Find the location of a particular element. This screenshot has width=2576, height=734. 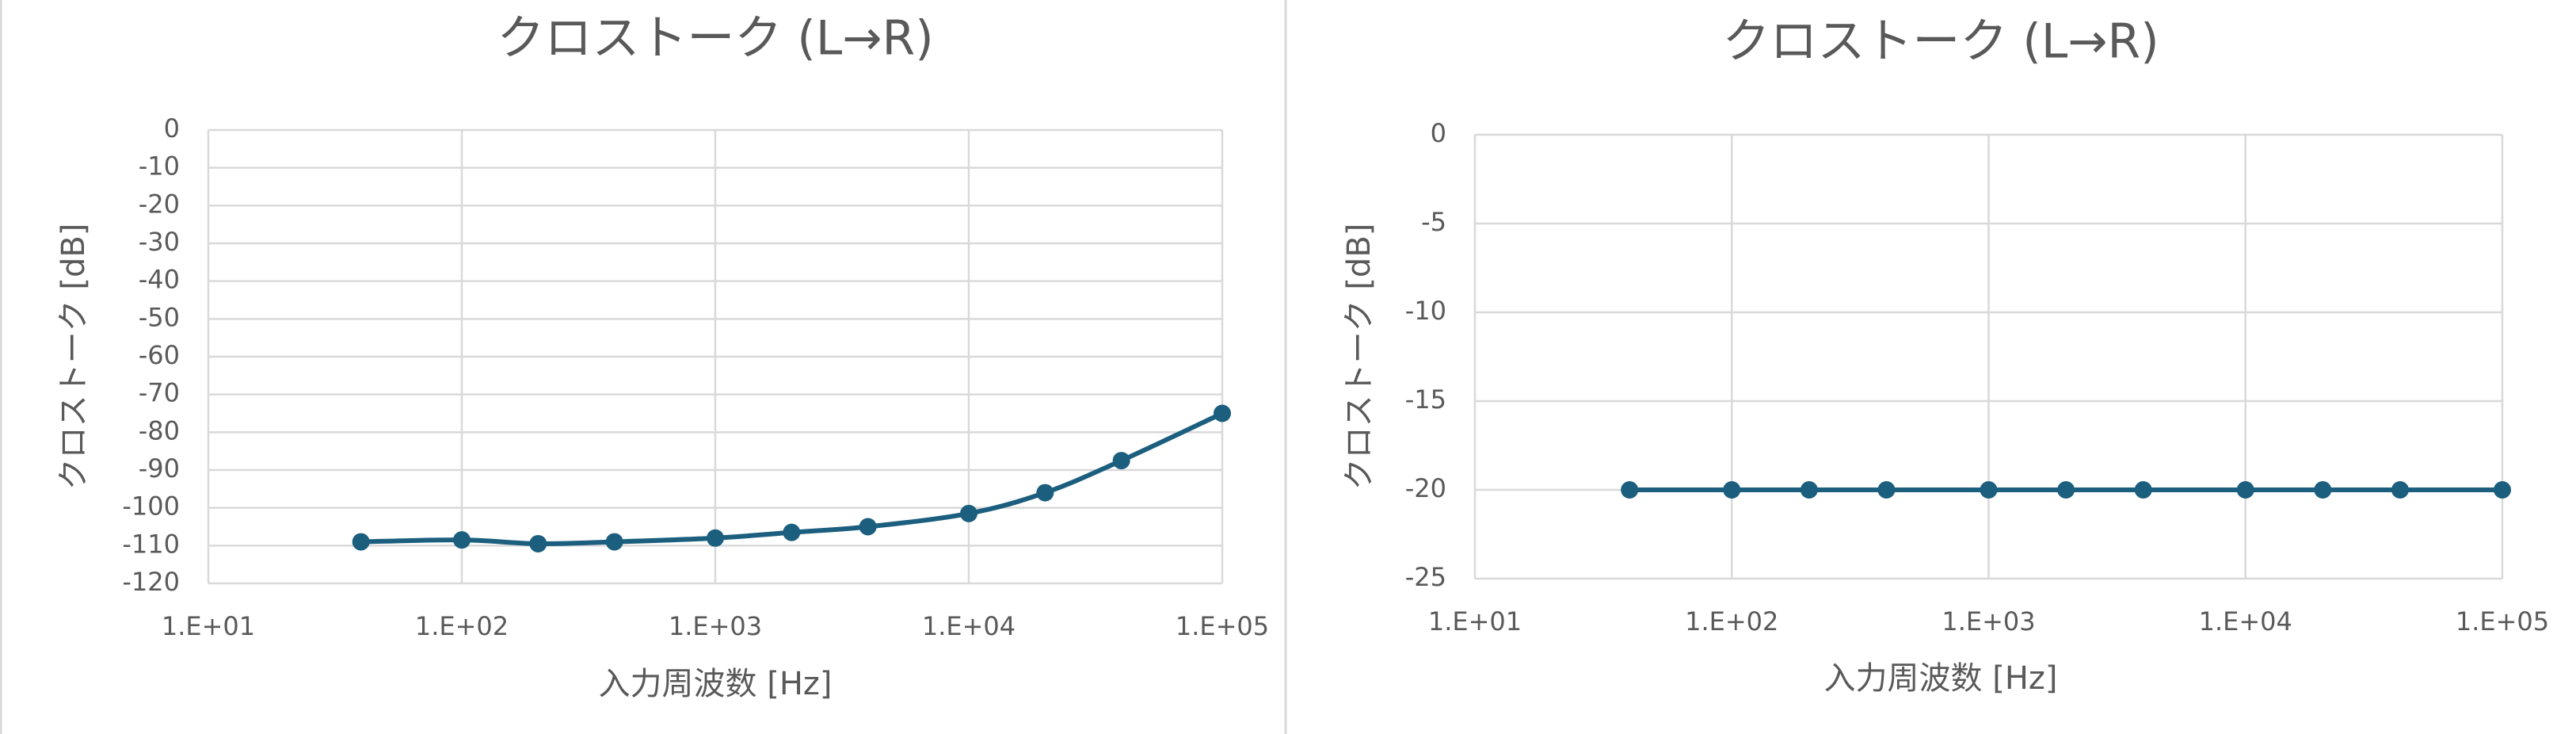

y-tick-label: -120 is located at coordinates (151, 582).